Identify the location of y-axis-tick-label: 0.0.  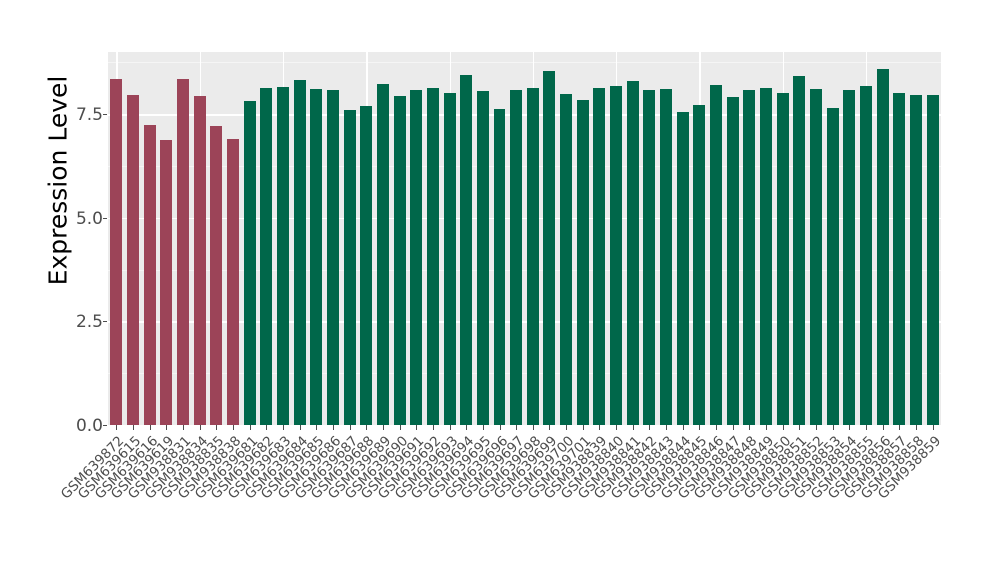
(89, 426).